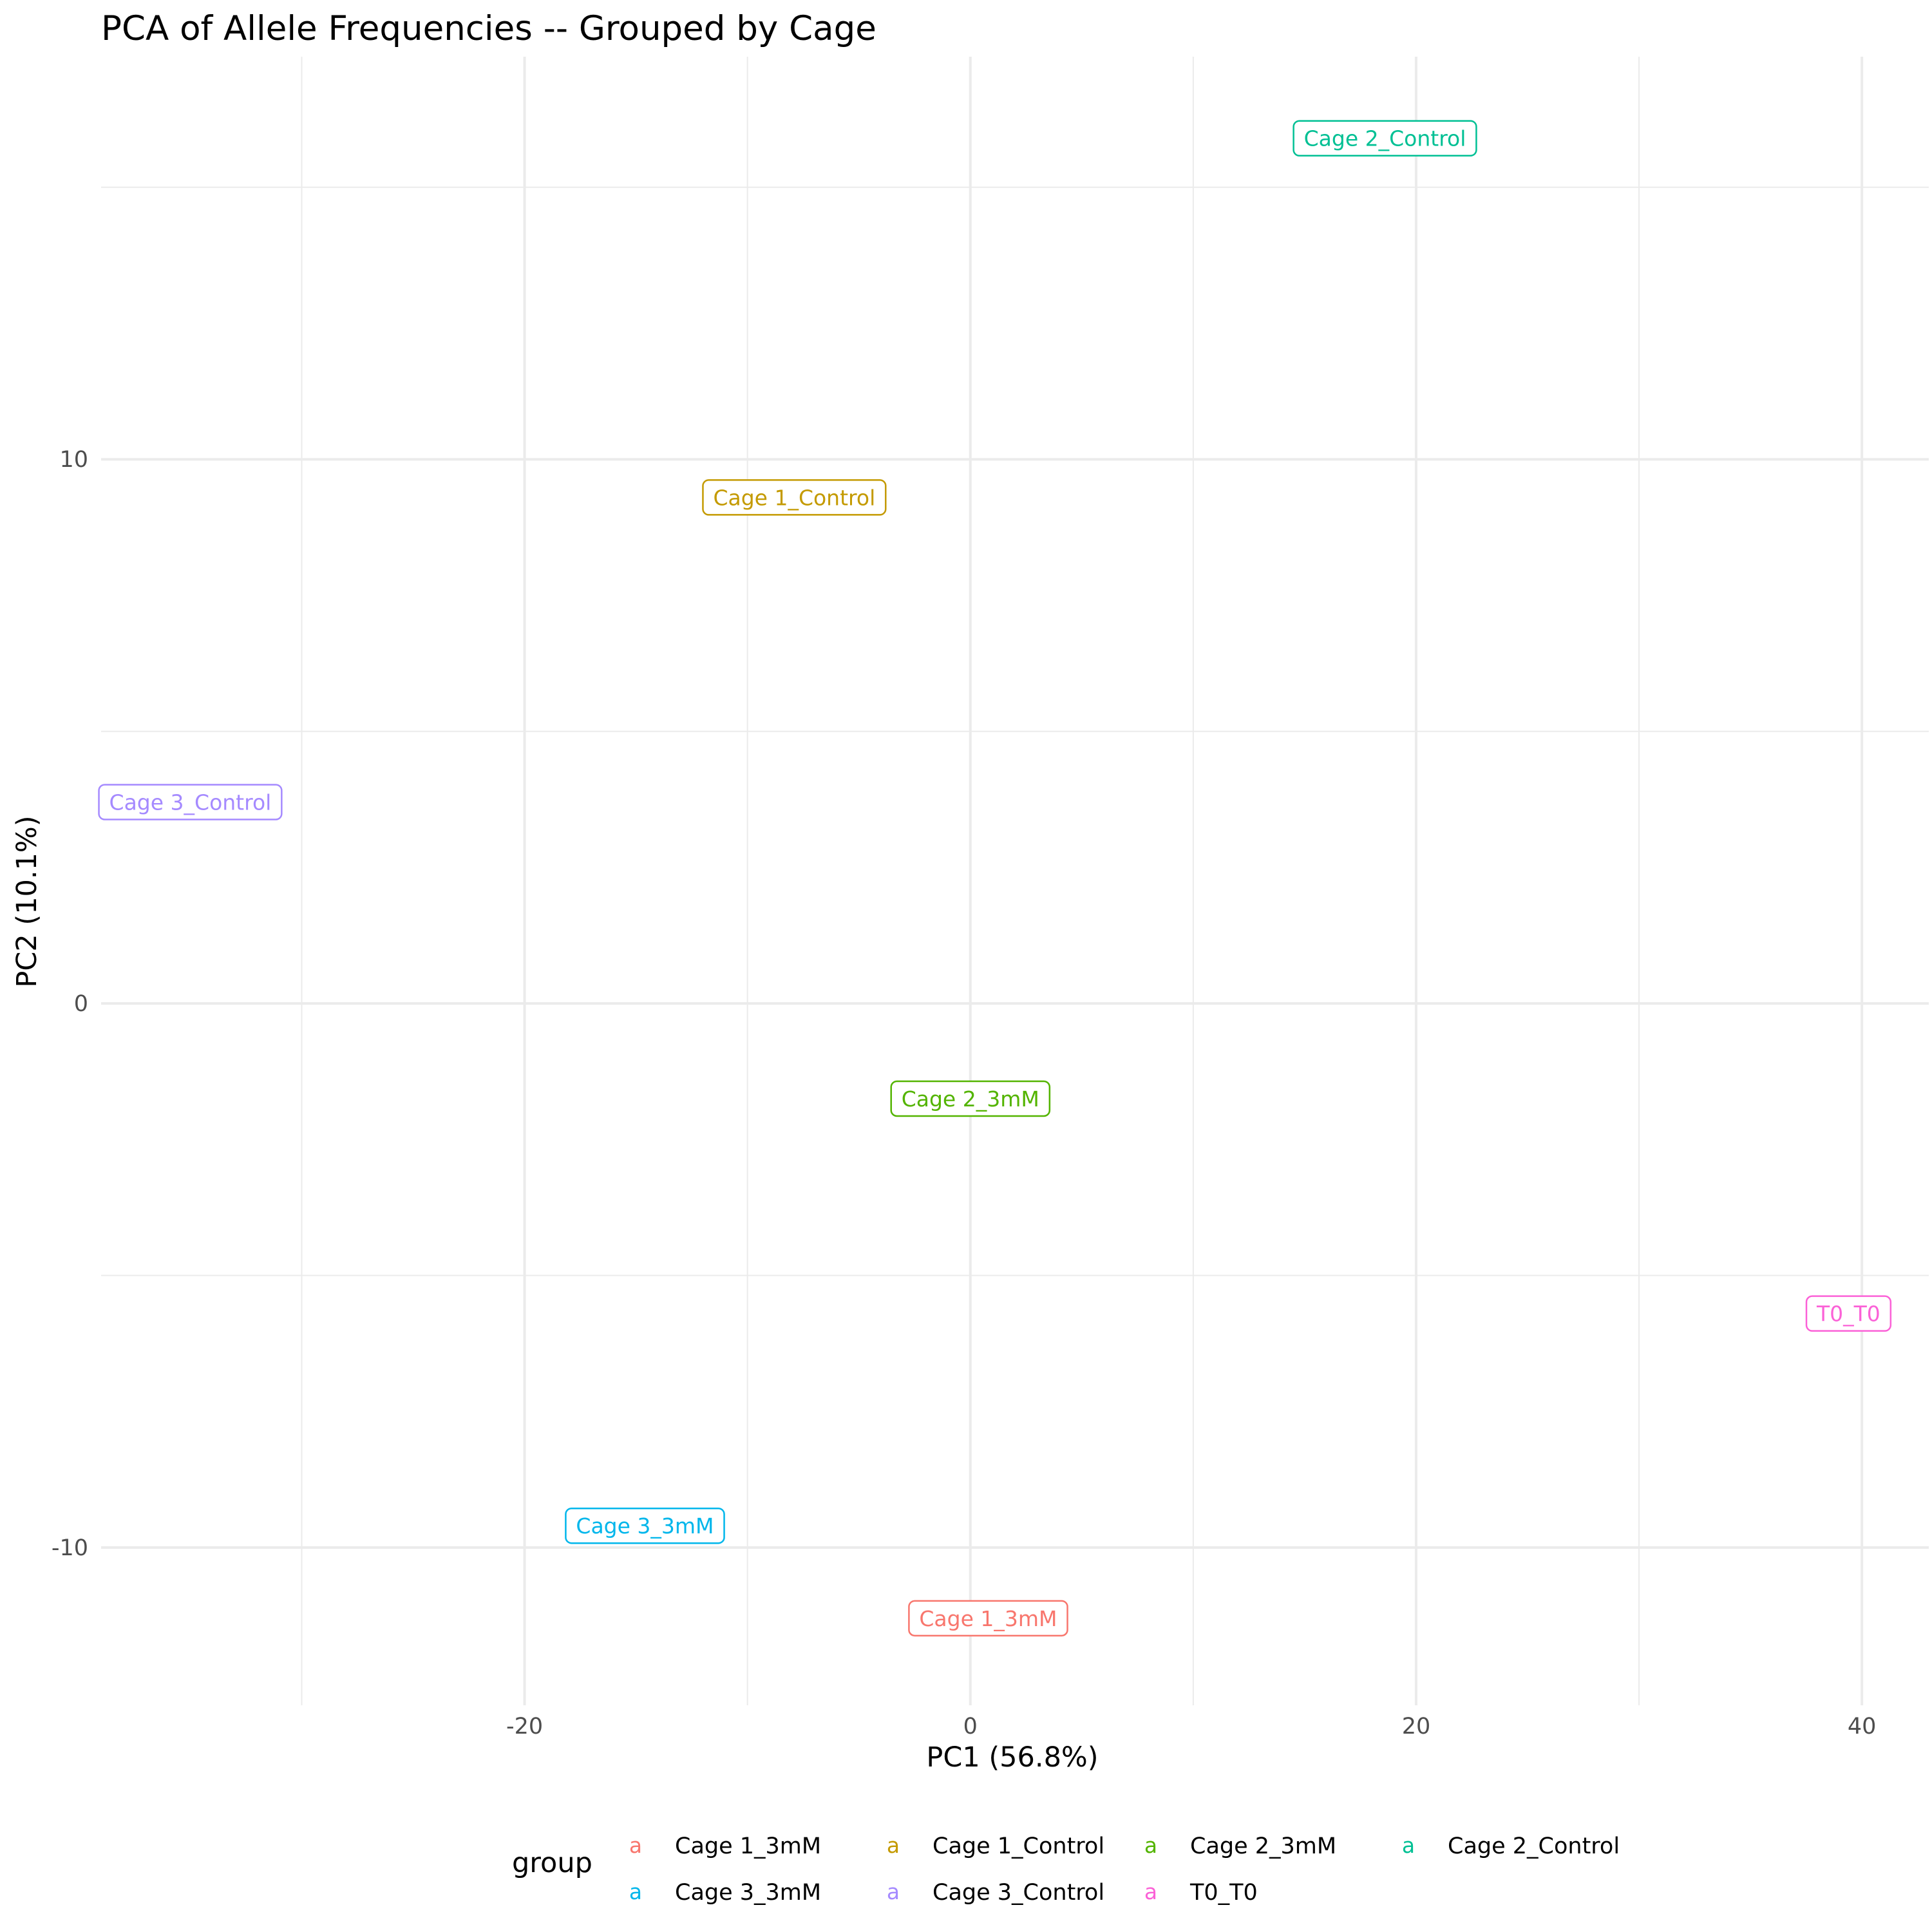 This screenshot has width=1932, height=1932. I want to click on legend-item-cage-1-3mm: a Cage 1_3mM, so click(725, 1846).